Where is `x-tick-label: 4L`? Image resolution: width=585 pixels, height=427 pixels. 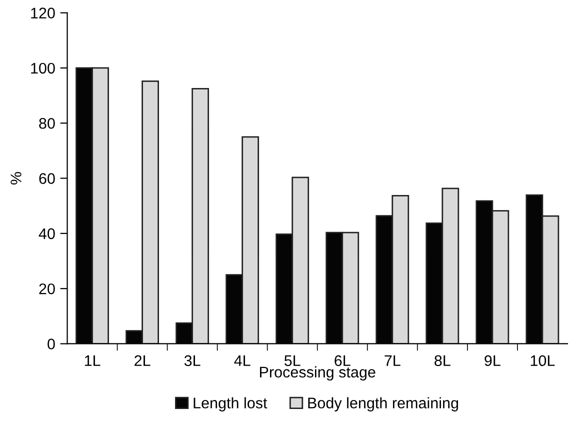
x-tick-label: 4L is located at coordinates (242, 360).